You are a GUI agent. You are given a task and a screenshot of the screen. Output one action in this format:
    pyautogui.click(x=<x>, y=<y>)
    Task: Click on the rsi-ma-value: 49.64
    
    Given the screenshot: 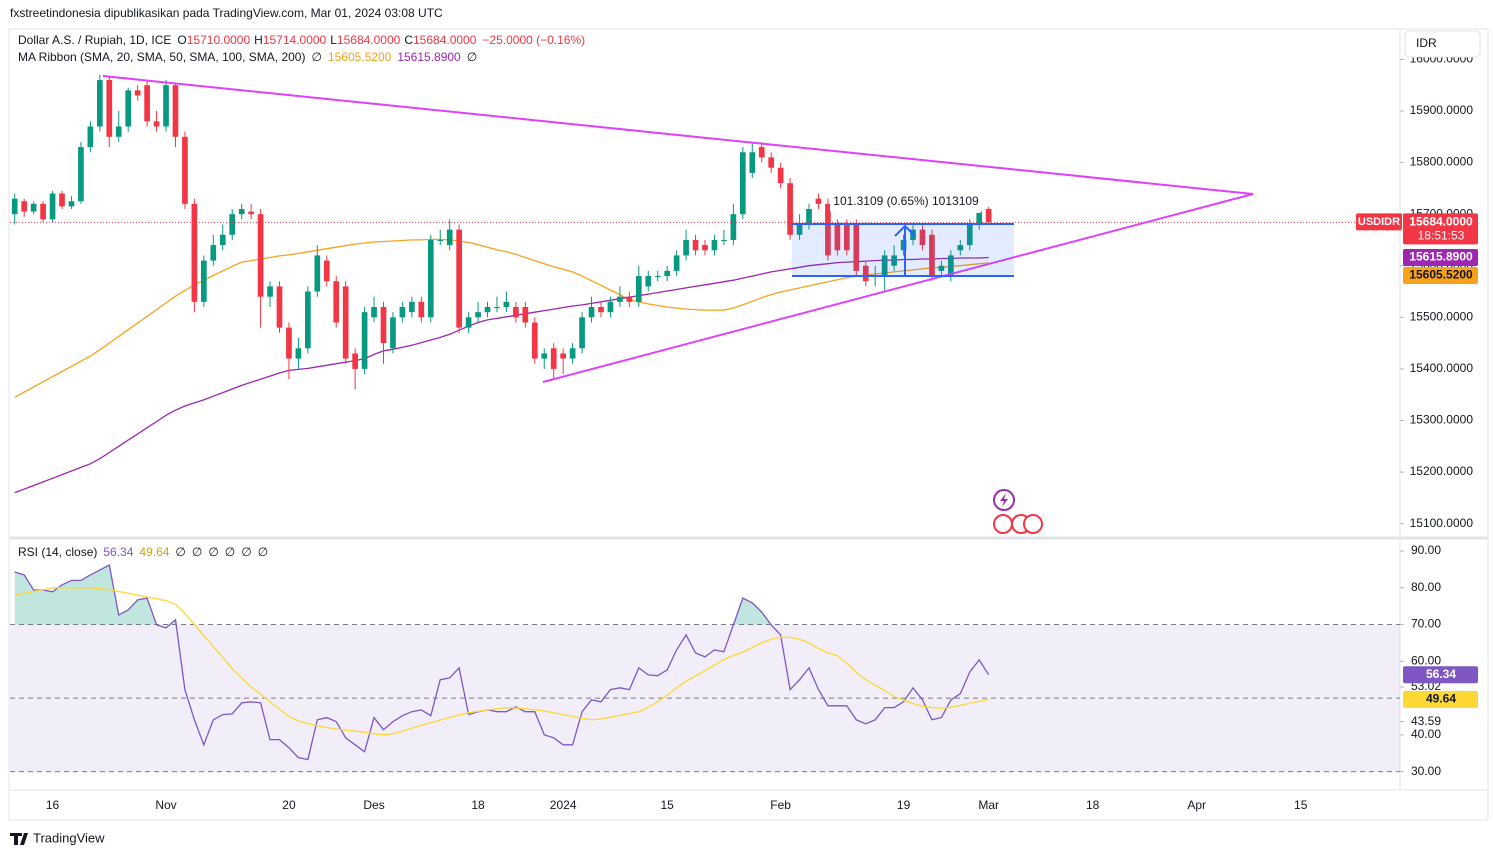 What is the action you would take?
    pyautogui.click(x=154, y=552)
    